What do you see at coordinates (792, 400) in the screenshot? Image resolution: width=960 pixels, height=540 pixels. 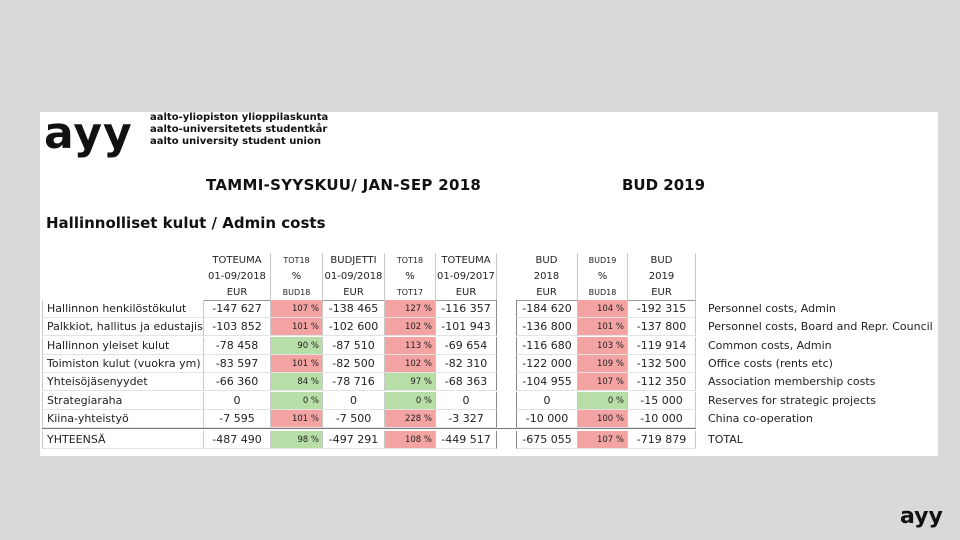 I see `row-label-en: Reserves for strategic projects` at bounding box center [792, 400].